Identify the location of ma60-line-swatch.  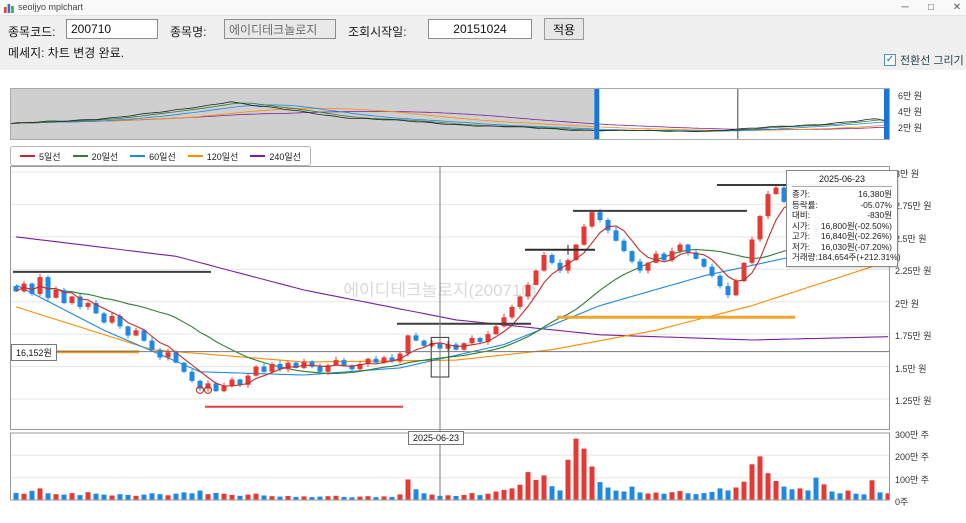
(138, 156).